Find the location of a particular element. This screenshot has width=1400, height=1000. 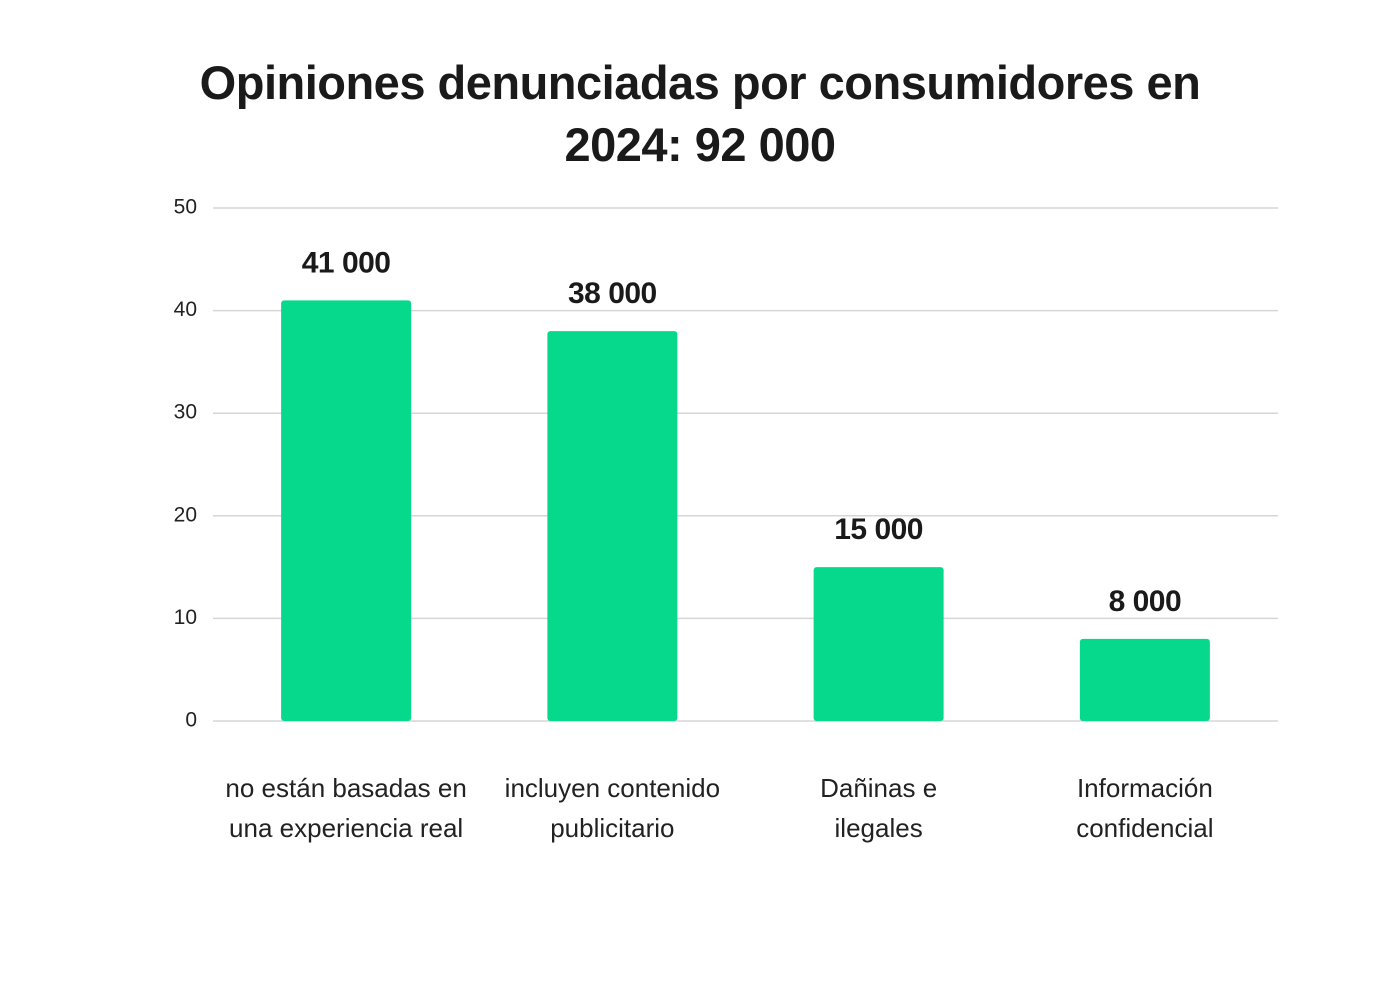

x-tick-label: ilegales is located at coordinates (879, 828).